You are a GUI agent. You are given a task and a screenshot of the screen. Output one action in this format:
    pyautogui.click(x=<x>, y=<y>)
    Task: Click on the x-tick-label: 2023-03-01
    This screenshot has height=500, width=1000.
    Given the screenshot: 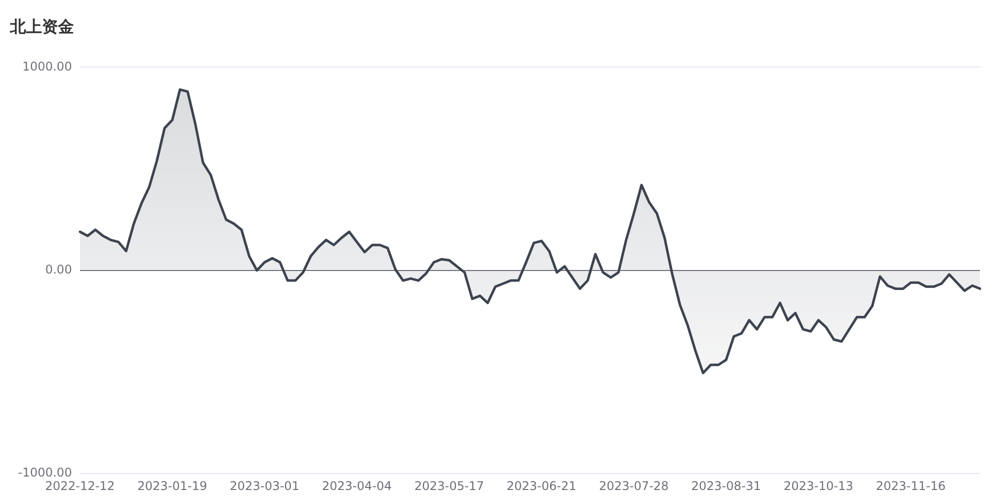 What is the action you would take?
    pyautogui.click(x=265, y=485)
    